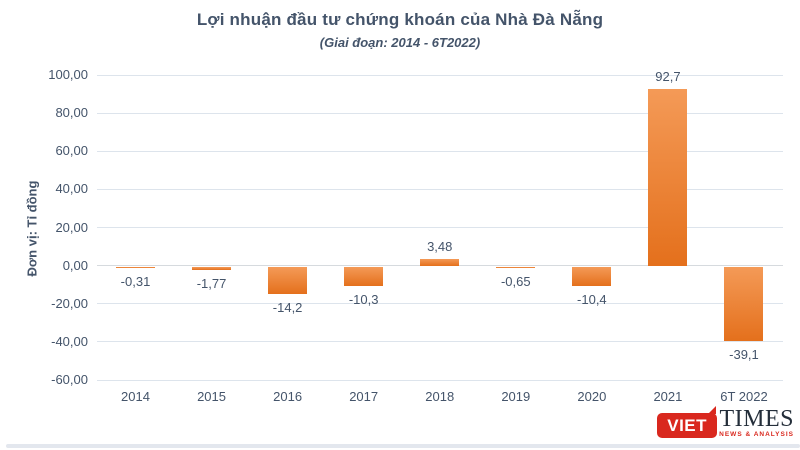 The image size is (800, 450). What do you see at coordinates (69, 379) in the screenshot?
I see `y-tick-label: -60,00` at bounding box center [69, 379].